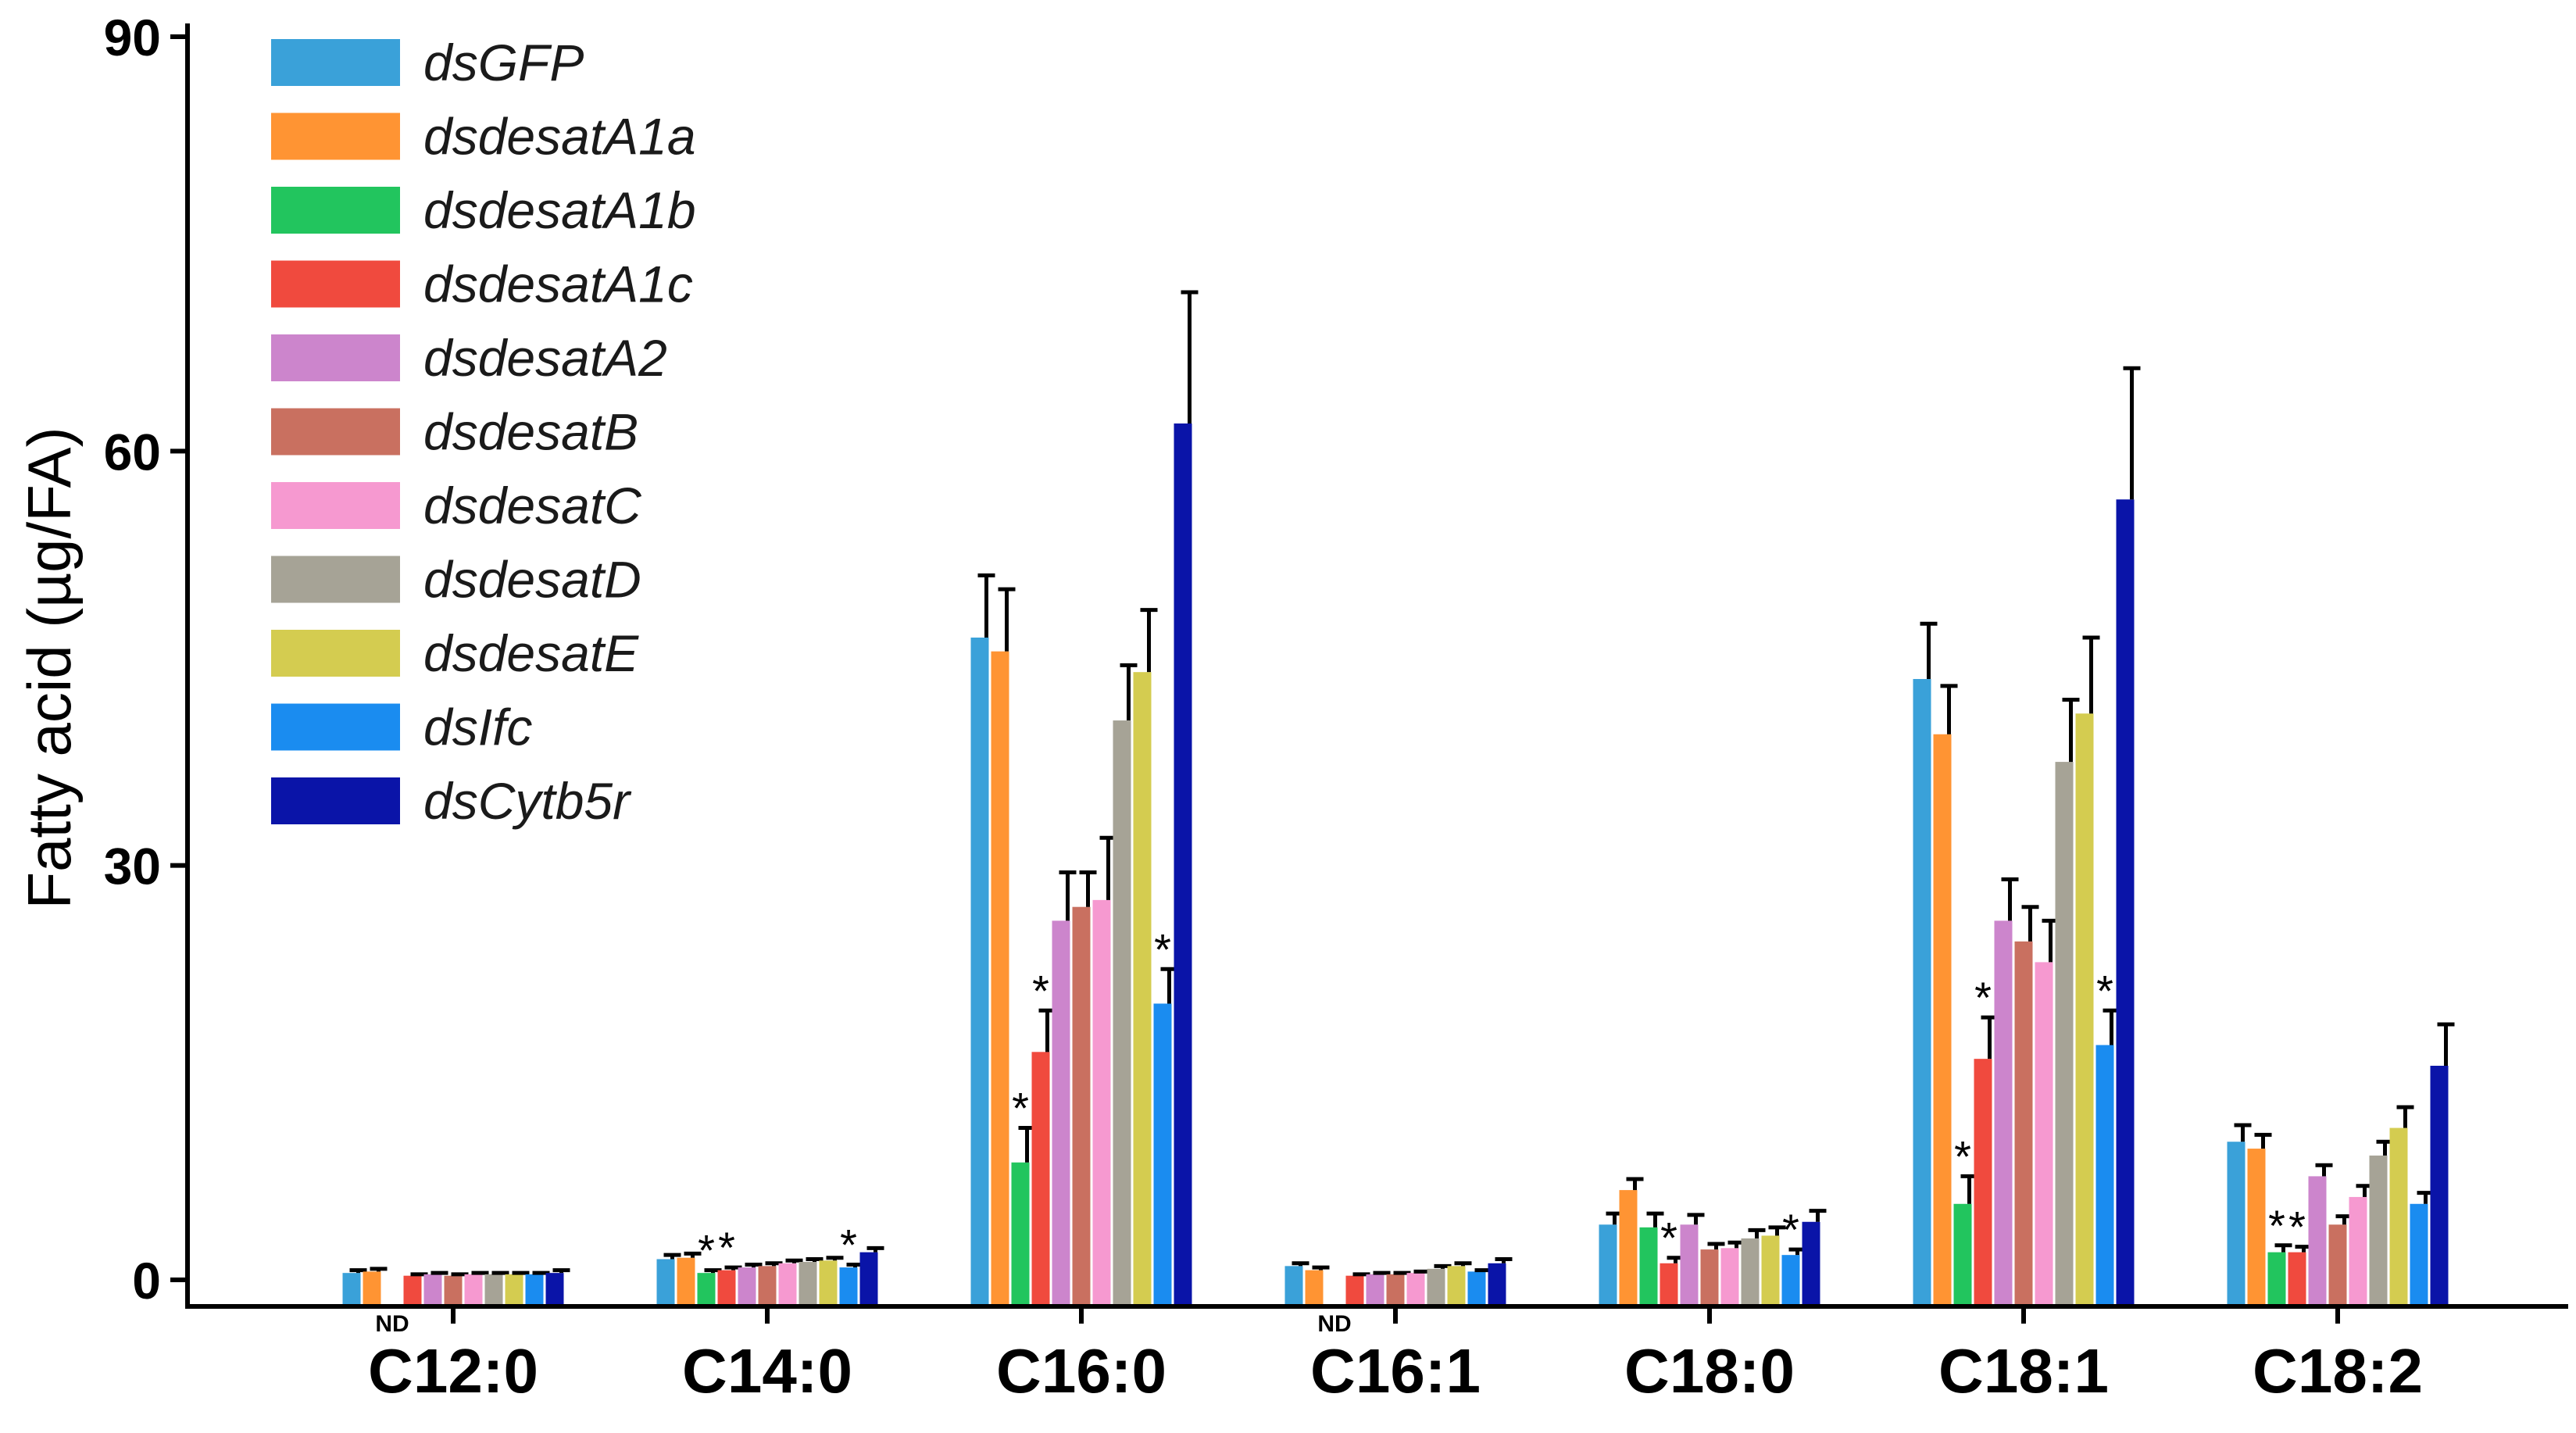  I want to click on bar-dsdesatA1c-C18:2, so click(2297, 1279).